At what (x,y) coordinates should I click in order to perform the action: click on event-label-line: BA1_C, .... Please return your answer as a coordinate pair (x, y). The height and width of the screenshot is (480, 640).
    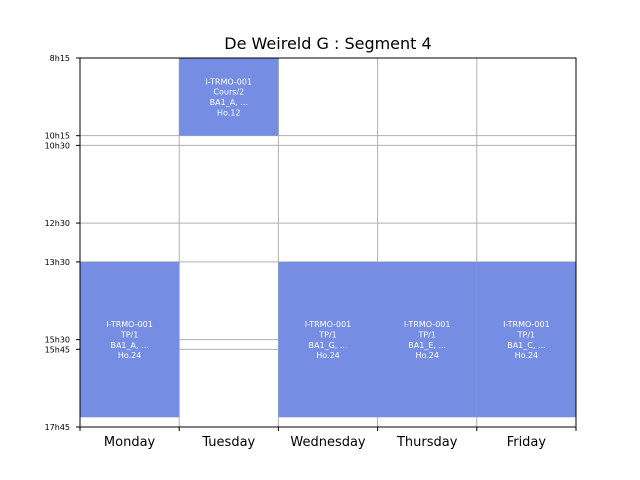
    Looking at the image, I should click on (526, 345).